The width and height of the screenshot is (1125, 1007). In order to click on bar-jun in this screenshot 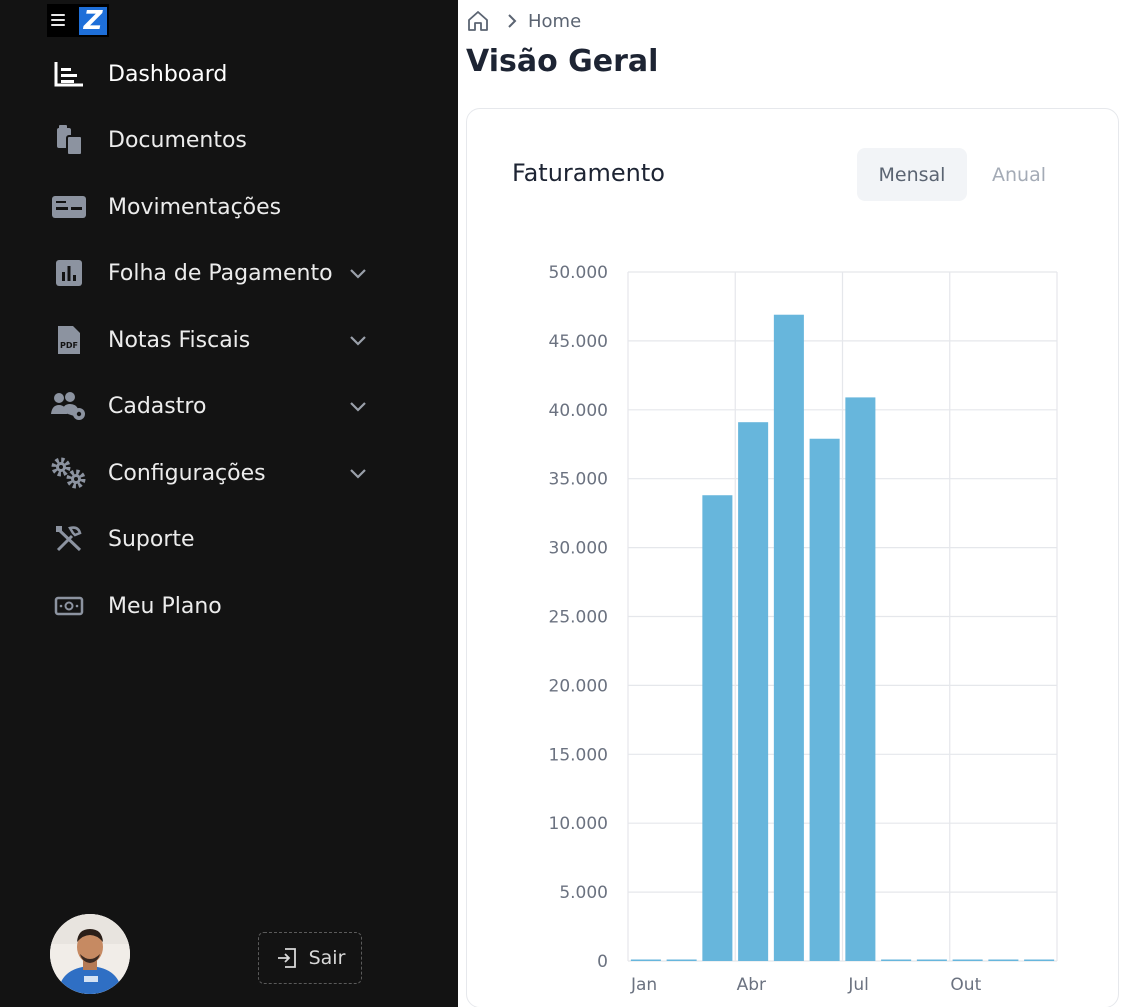, I will do `click(824, 699)`.